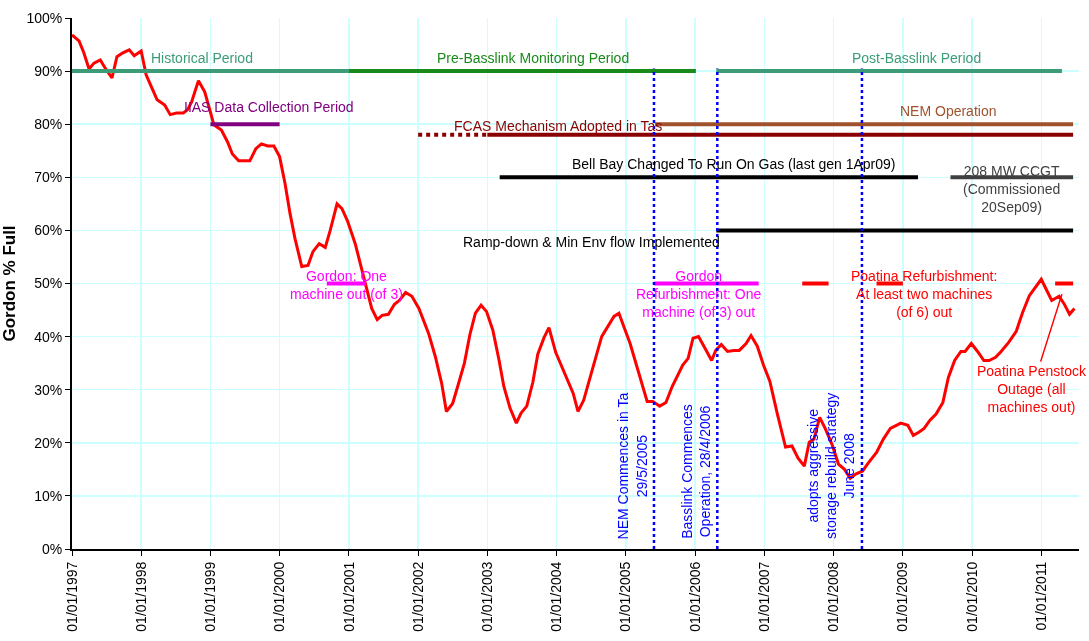 The width and height of the screenshot is (1089, 641). I want to click on y-tick-label: 10%, so click(48, 495).